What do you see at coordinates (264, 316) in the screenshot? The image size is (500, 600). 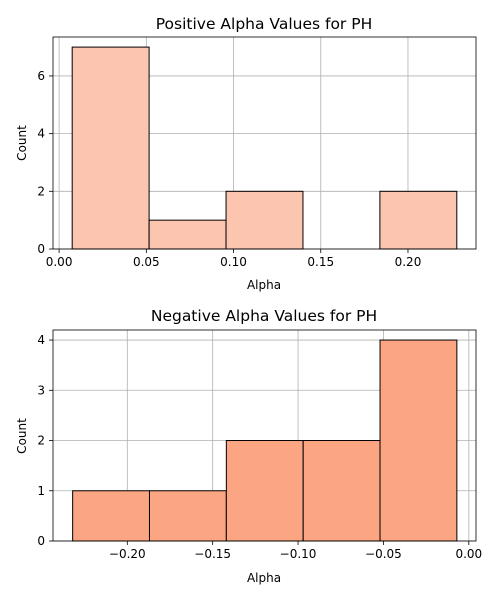 I see `chart-2-title: Negative Alpha Values for PH` at bounding box center [264, 316].